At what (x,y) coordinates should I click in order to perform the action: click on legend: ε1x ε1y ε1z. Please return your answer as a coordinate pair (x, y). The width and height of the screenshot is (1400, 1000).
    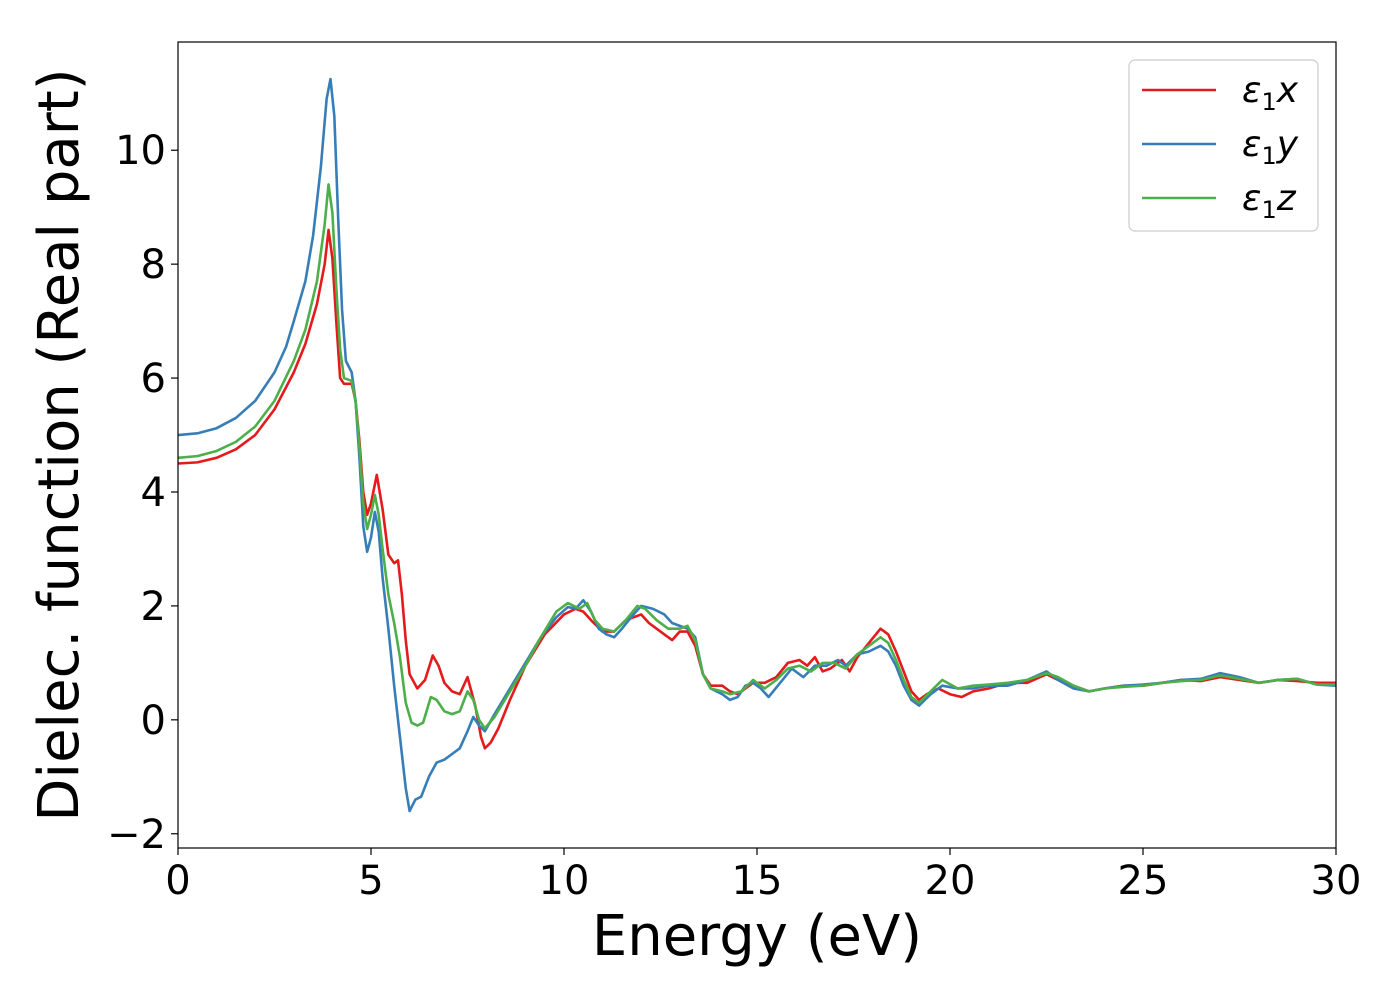
    Looking at the image, I should click on (1223, 145).